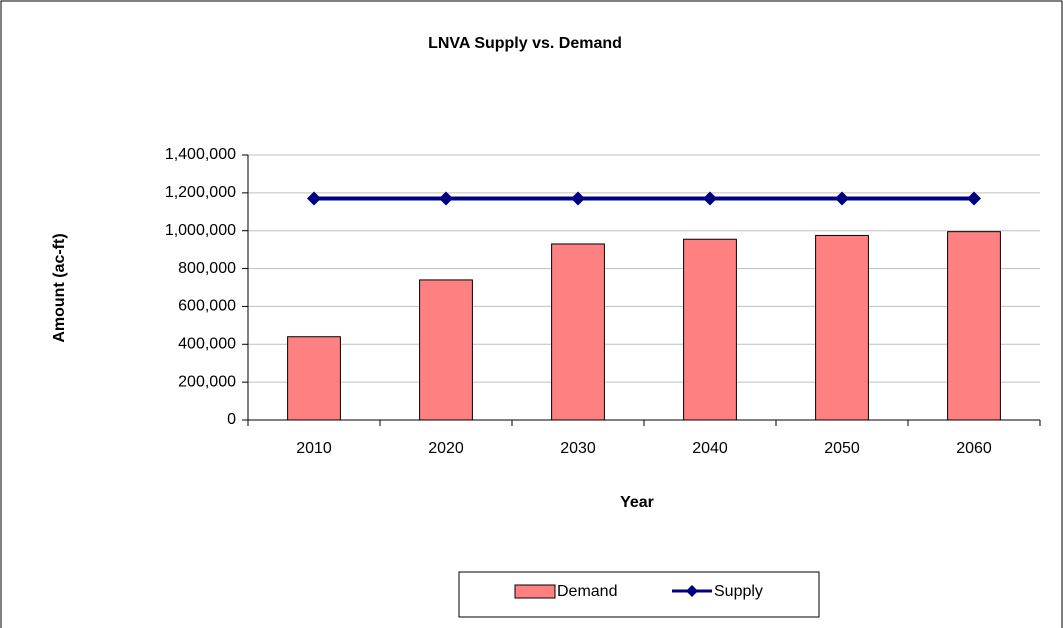 The image size is (1063, 628). I want to click on y-tick-label: 400,000, so click(207, 344).